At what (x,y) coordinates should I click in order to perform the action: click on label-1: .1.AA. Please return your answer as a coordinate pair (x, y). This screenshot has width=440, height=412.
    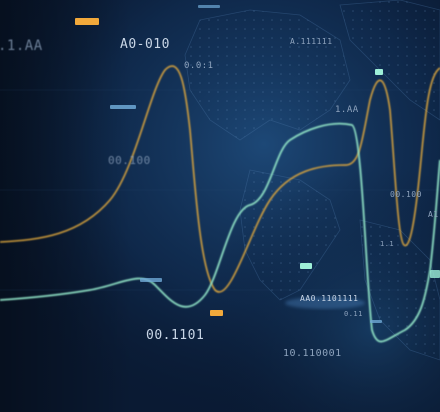
    Looking at the image, I should click on (21, 46).